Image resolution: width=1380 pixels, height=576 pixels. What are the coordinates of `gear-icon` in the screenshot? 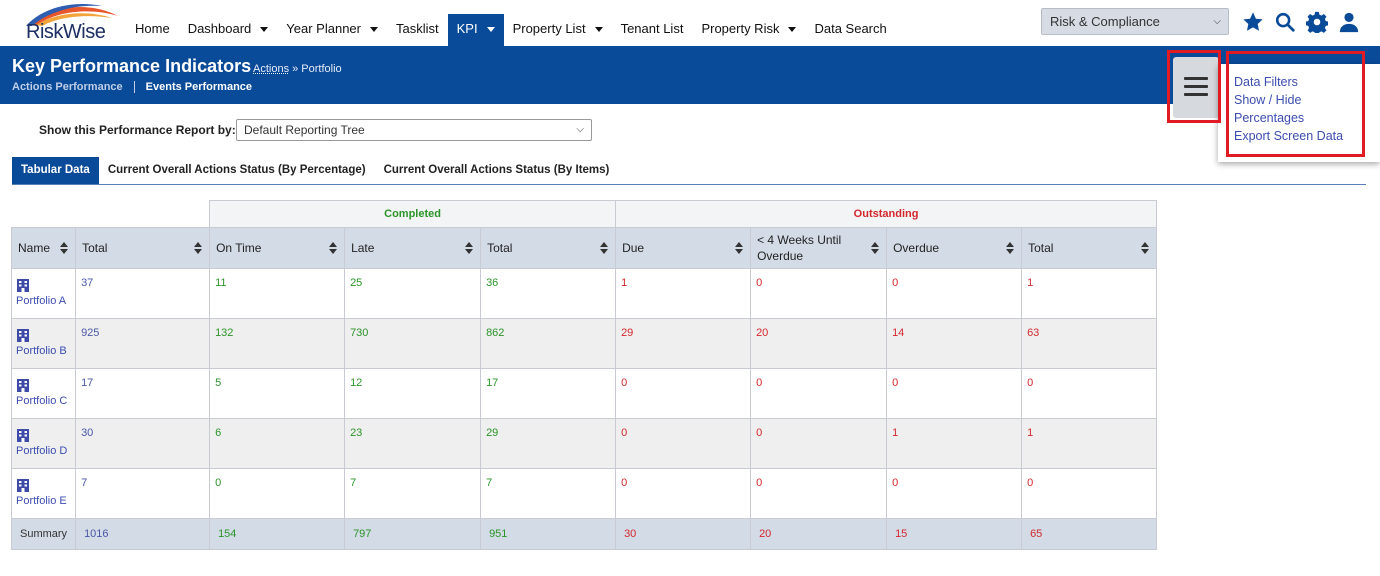 It's located at (1317, 22).